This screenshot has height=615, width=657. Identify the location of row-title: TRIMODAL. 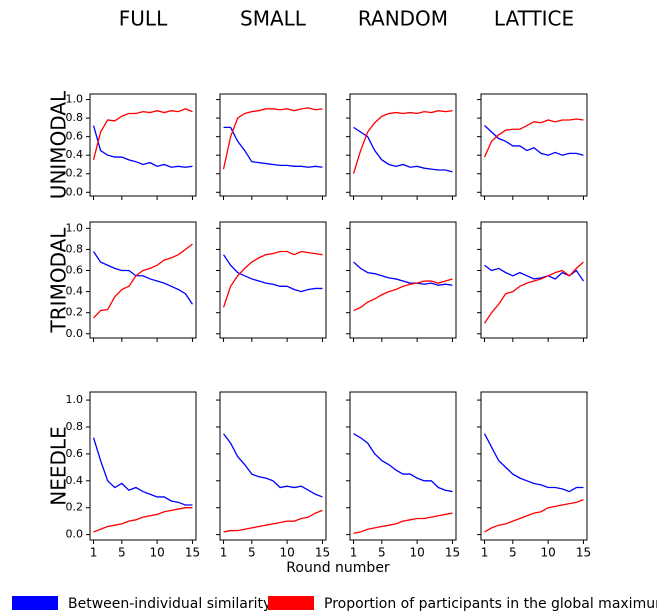
(59, 280).